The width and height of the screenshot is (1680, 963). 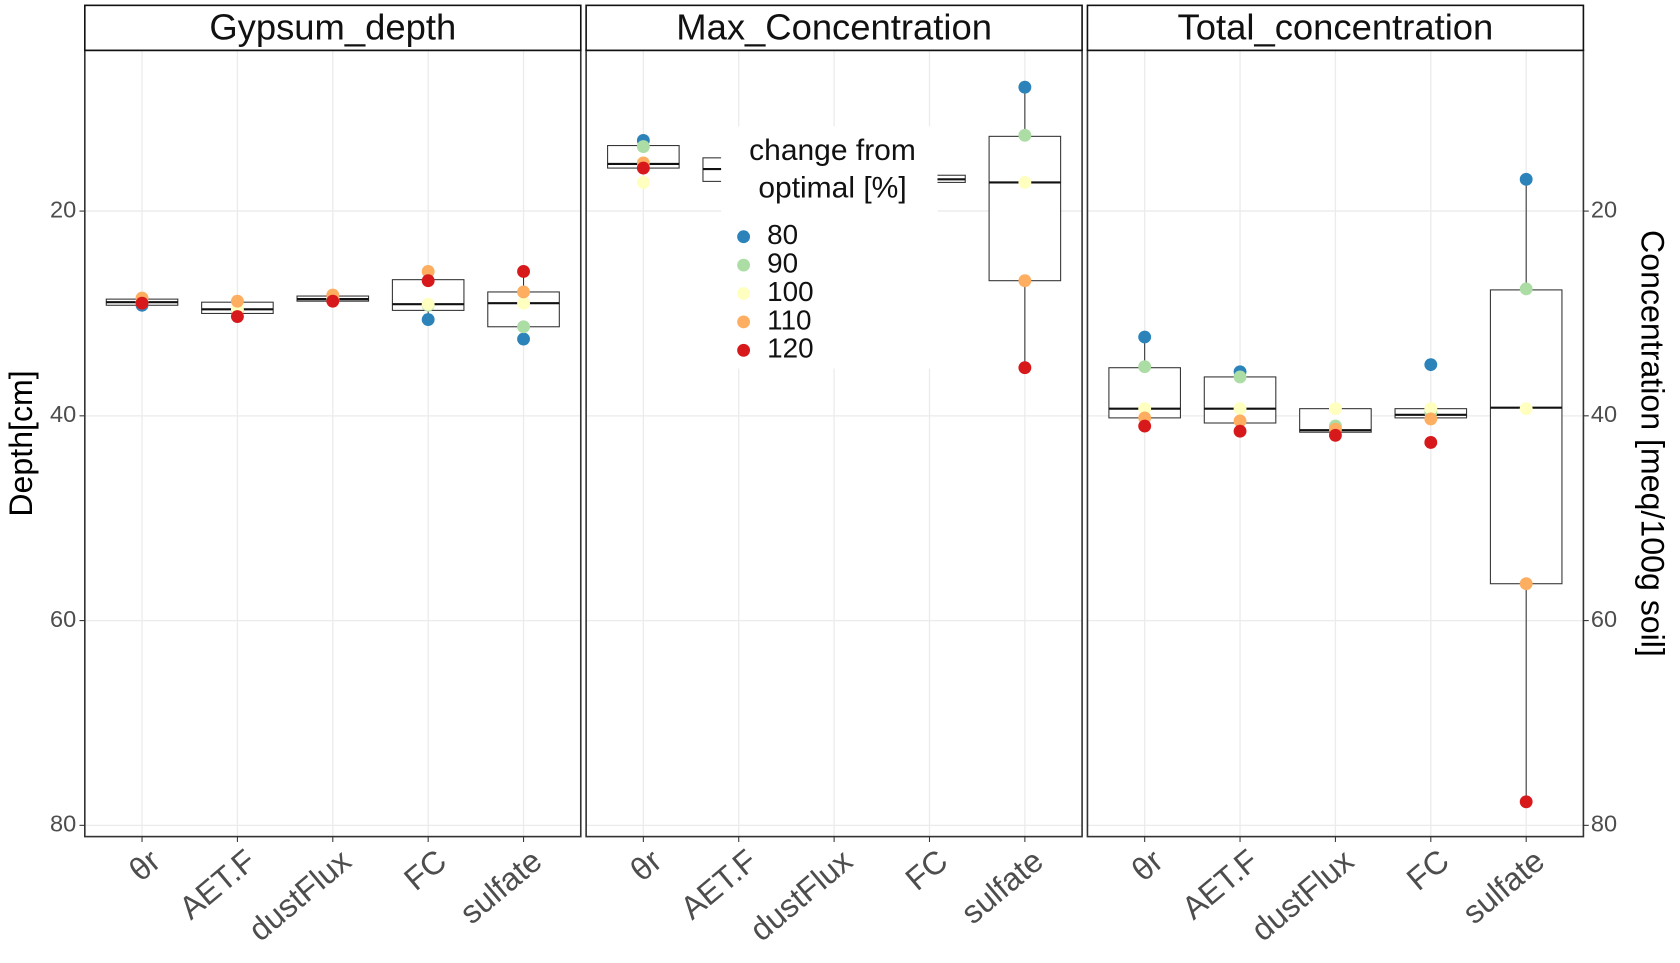 I want to click on legend-background, so click(x=829, y=247).